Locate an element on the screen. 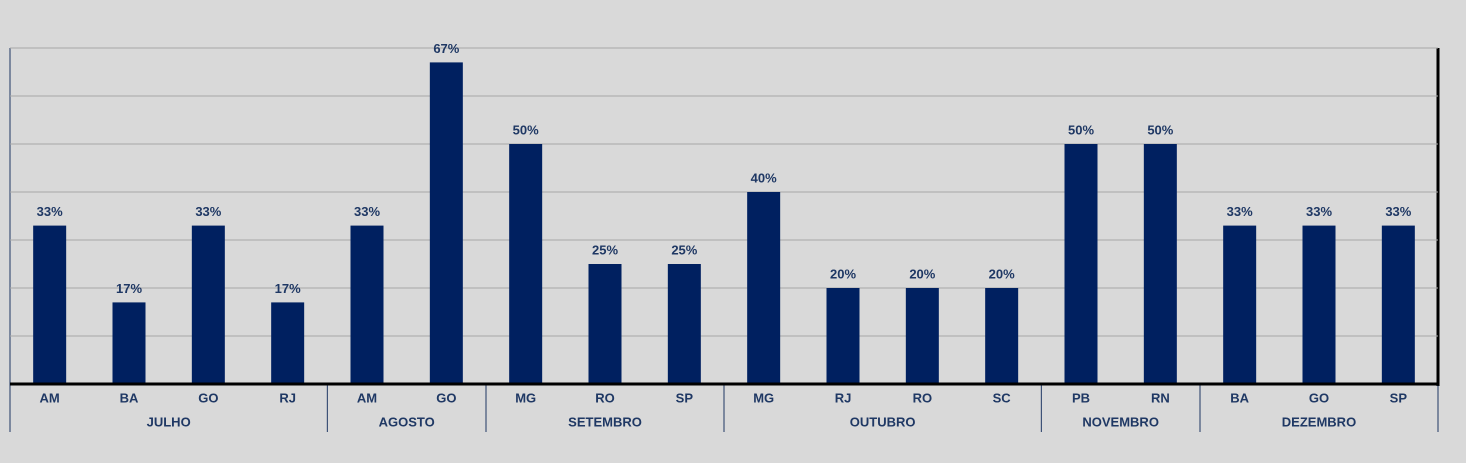 The height and width of the screenshot is (463, 1466). x-tick-label: RN is located at coordinates (1160, 397).